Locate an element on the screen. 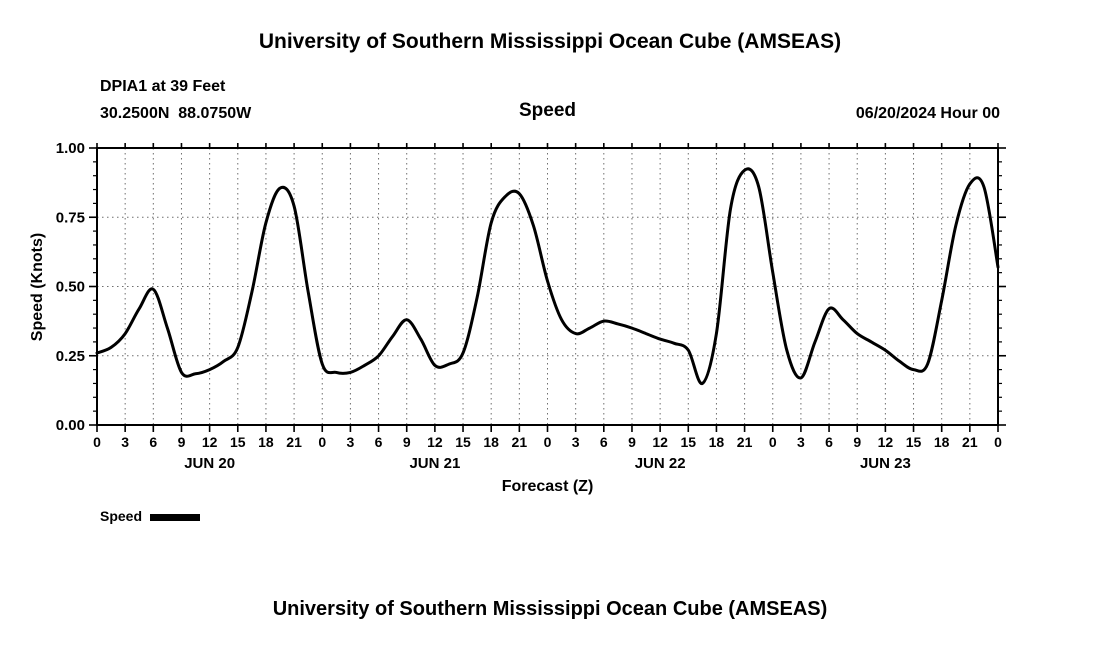 This screenshot has width=1100, height=650. variable-title: Speed is located at coordinates (547, 110).